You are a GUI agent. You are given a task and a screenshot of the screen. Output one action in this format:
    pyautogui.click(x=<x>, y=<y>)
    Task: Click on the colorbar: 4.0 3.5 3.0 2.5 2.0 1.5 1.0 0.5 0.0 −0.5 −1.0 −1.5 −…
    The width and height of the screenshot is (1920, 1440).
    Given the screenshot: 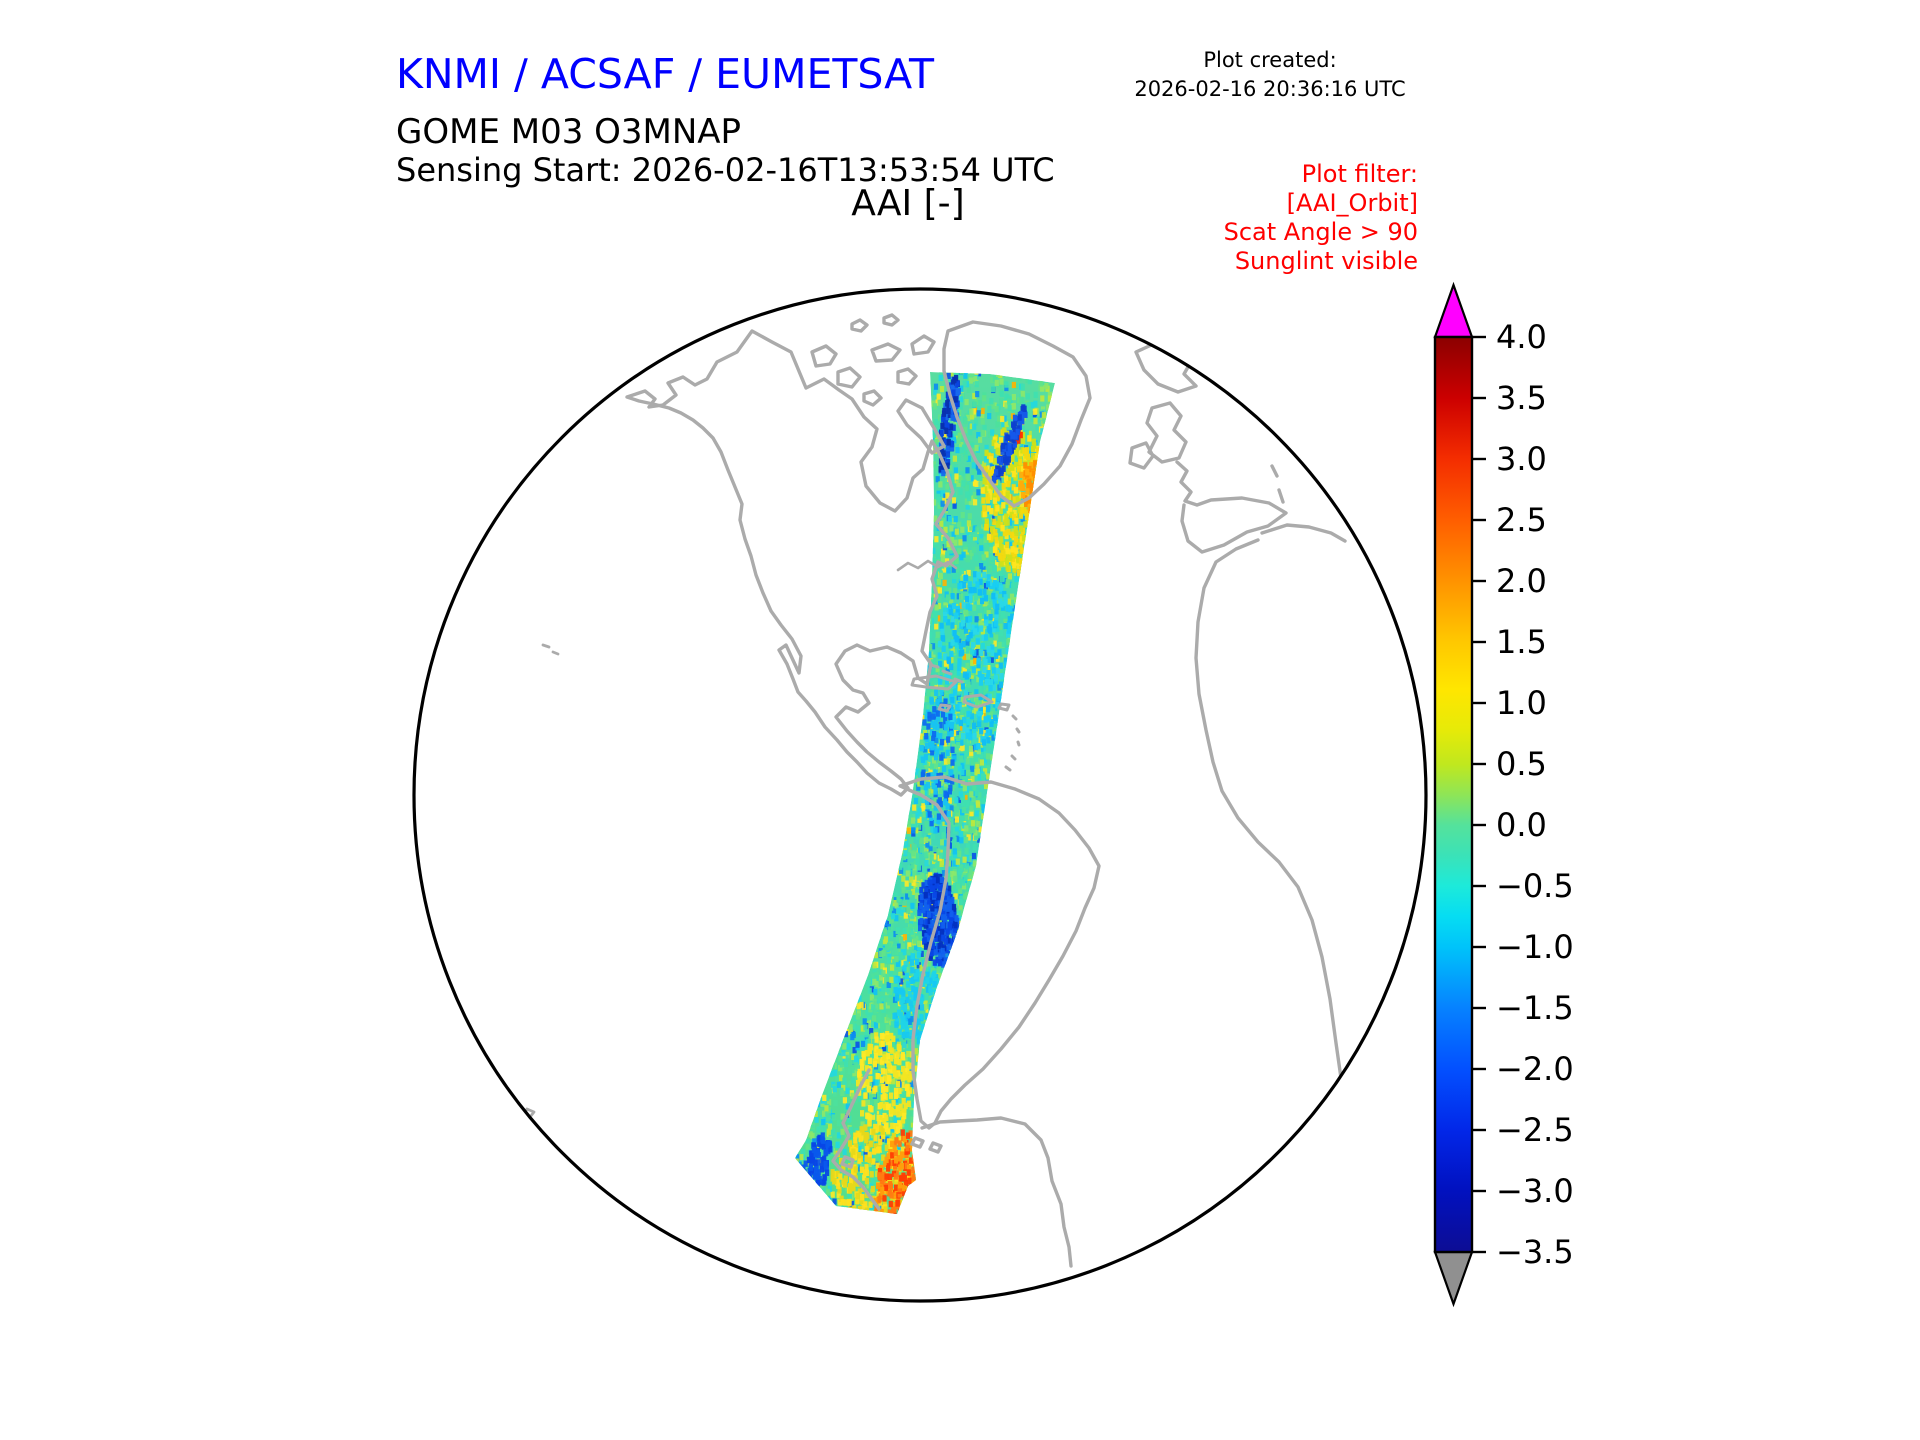 What is the action you would take?
    pyautogui.click(x=1503, y=794)
    